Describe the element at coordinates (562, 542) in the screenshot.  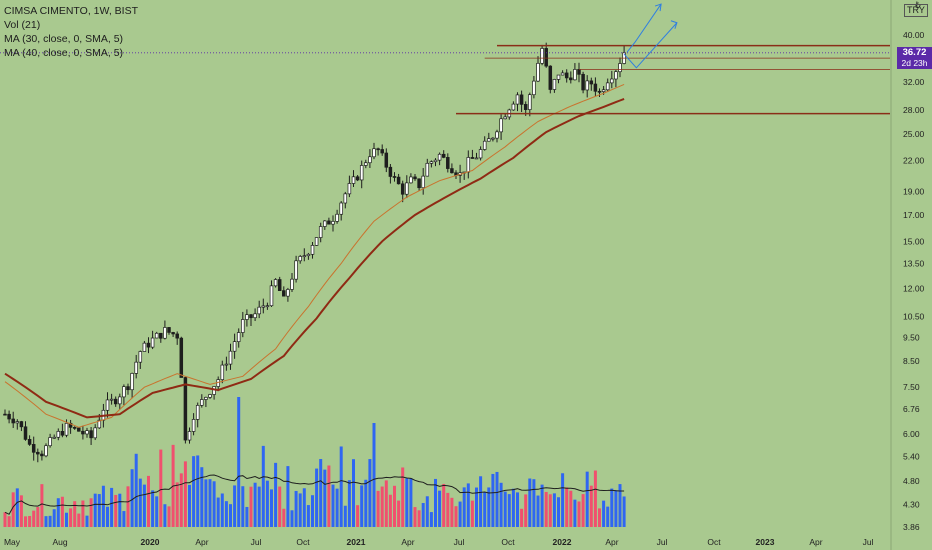
I see `x-tick-label: 2022` at that location.